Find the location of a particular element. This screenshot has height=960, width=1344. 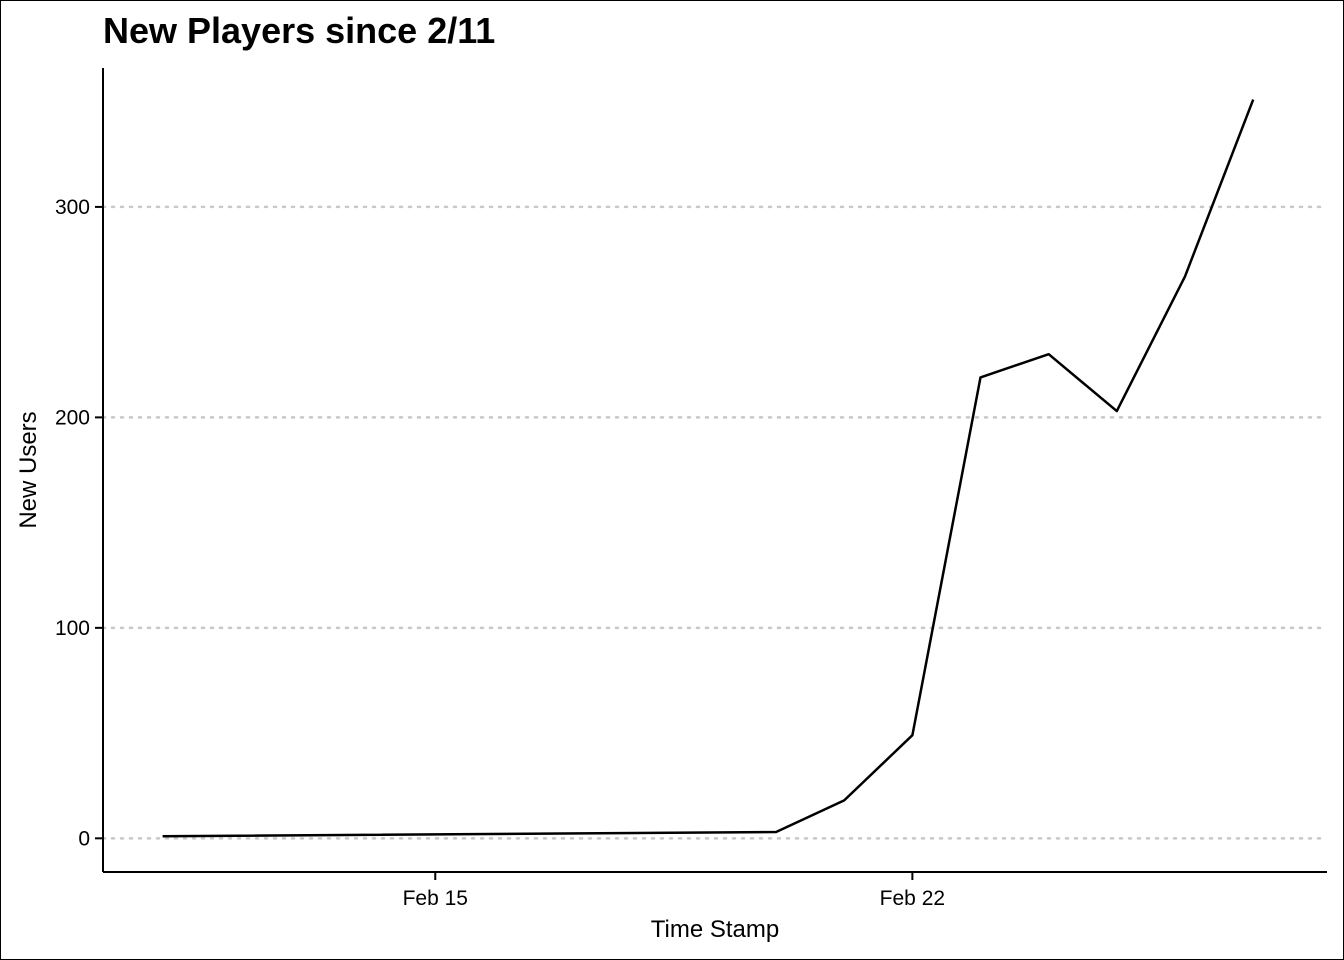

y-tick-label: 300 is located at coordinates (72, 207).